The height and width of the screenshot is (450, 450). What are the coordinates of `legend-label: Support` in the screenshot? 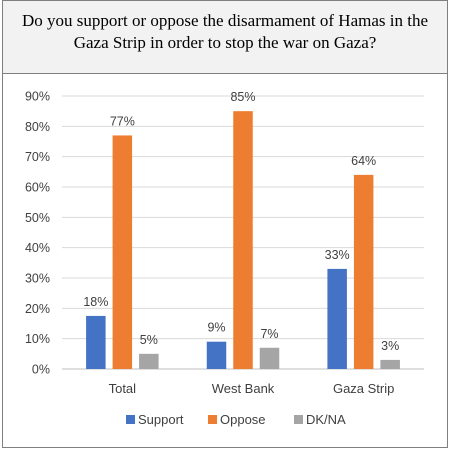 It's located at (161, 419).